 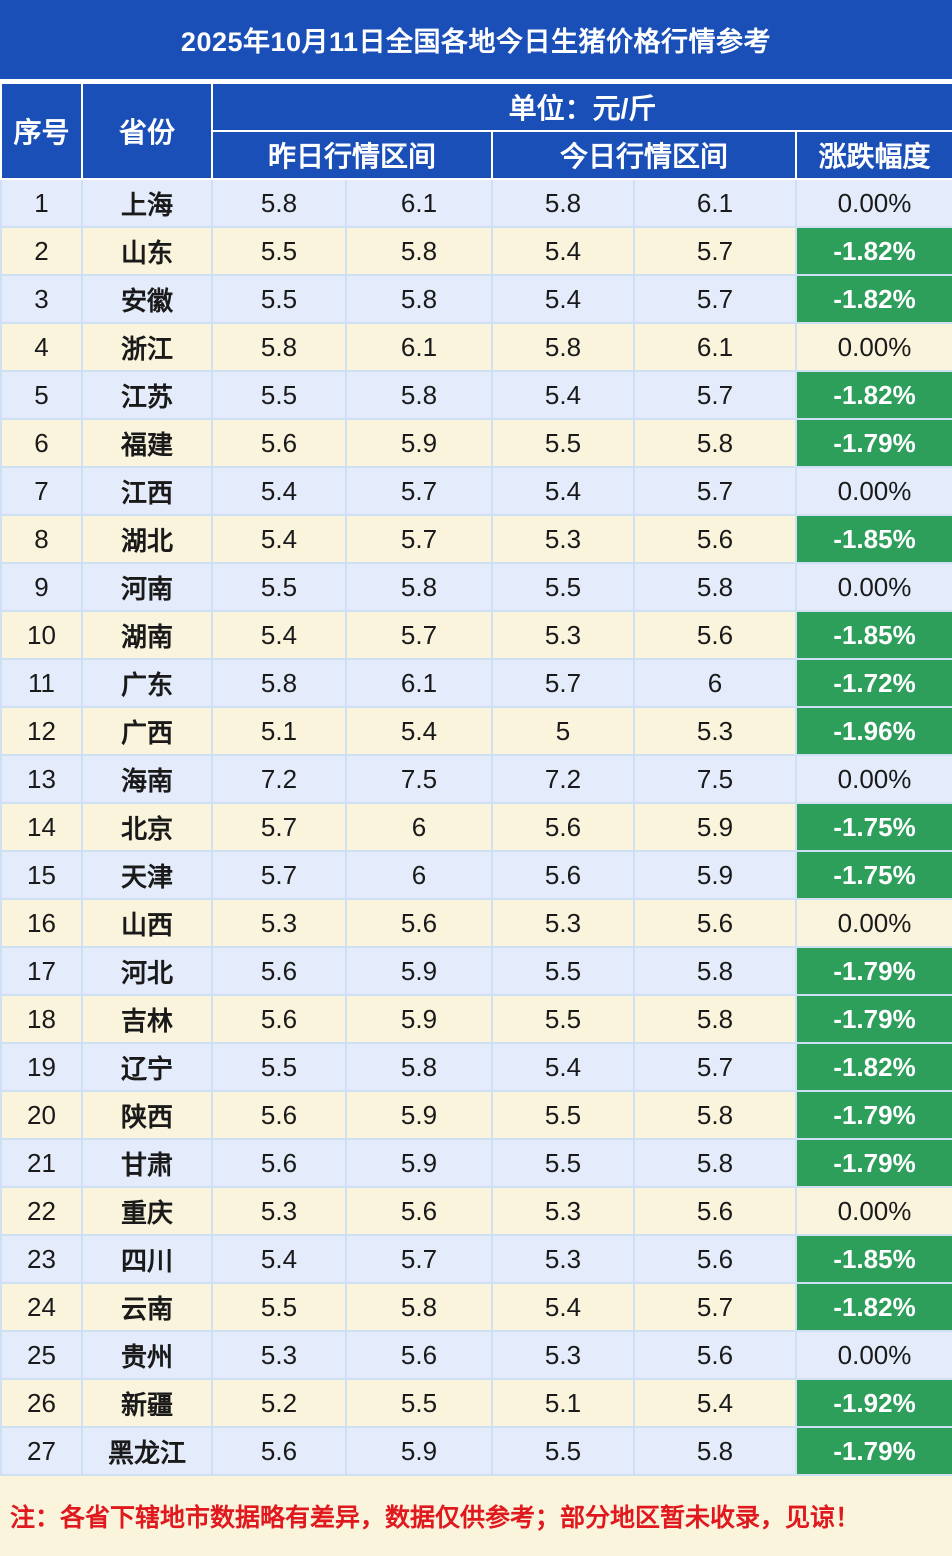 I want to click on province-cell: 四川, so click(x=147, y=1259).